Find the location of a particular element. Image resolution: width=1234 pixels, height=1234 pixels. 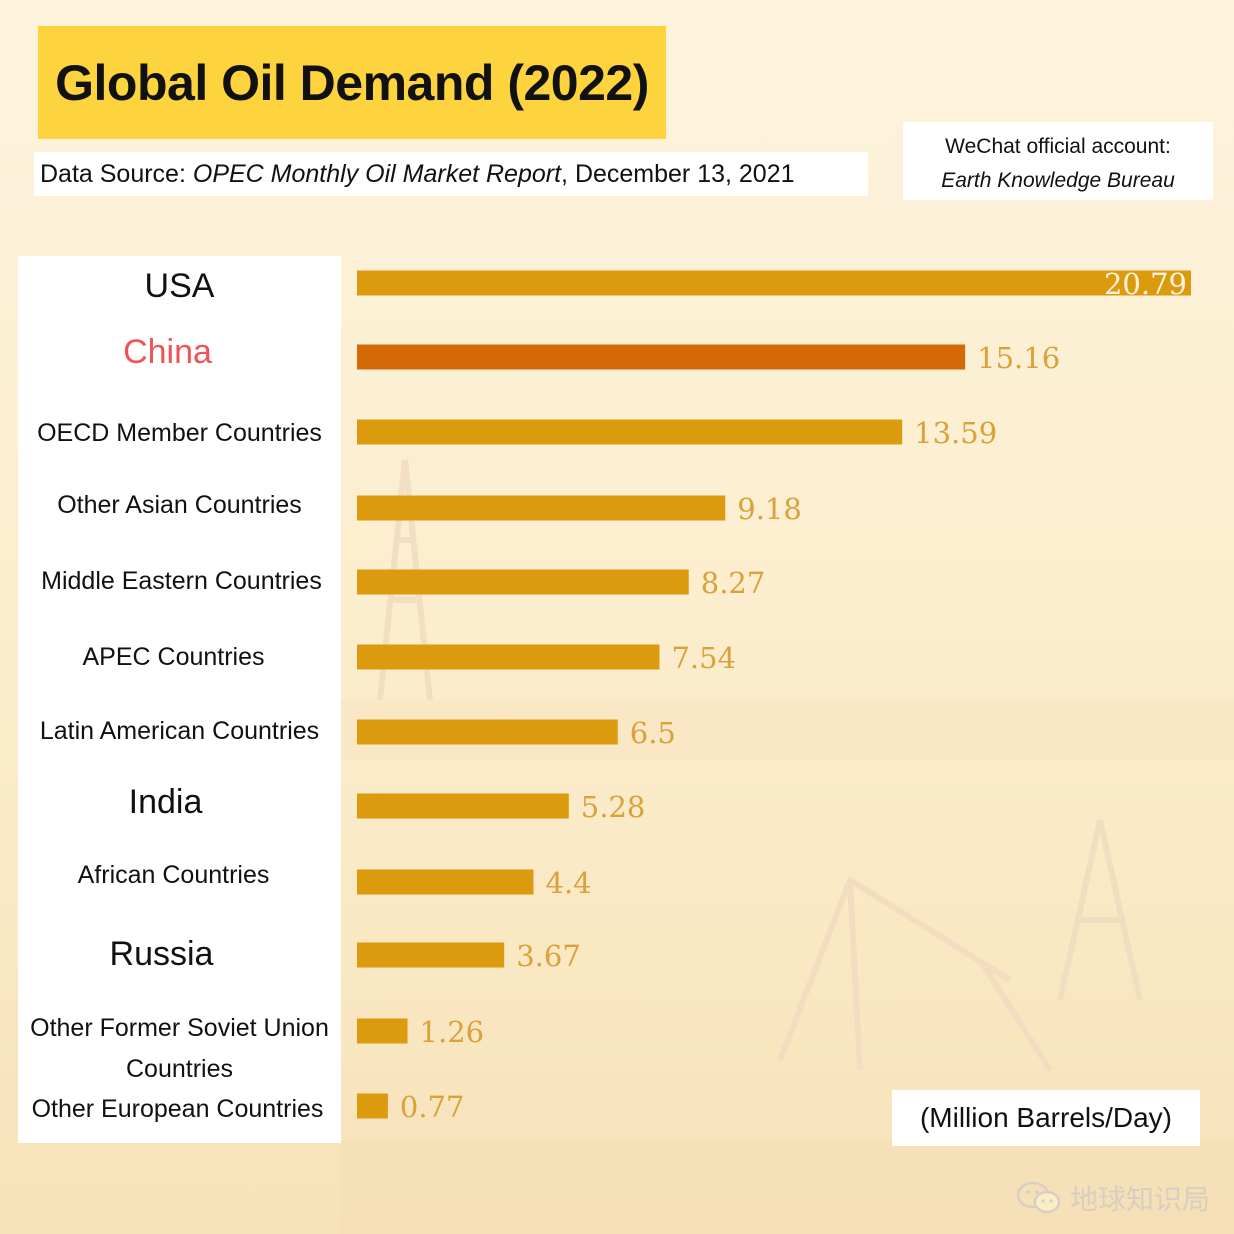

value-label-6: 6.5 is located at coordinates (653, 733).